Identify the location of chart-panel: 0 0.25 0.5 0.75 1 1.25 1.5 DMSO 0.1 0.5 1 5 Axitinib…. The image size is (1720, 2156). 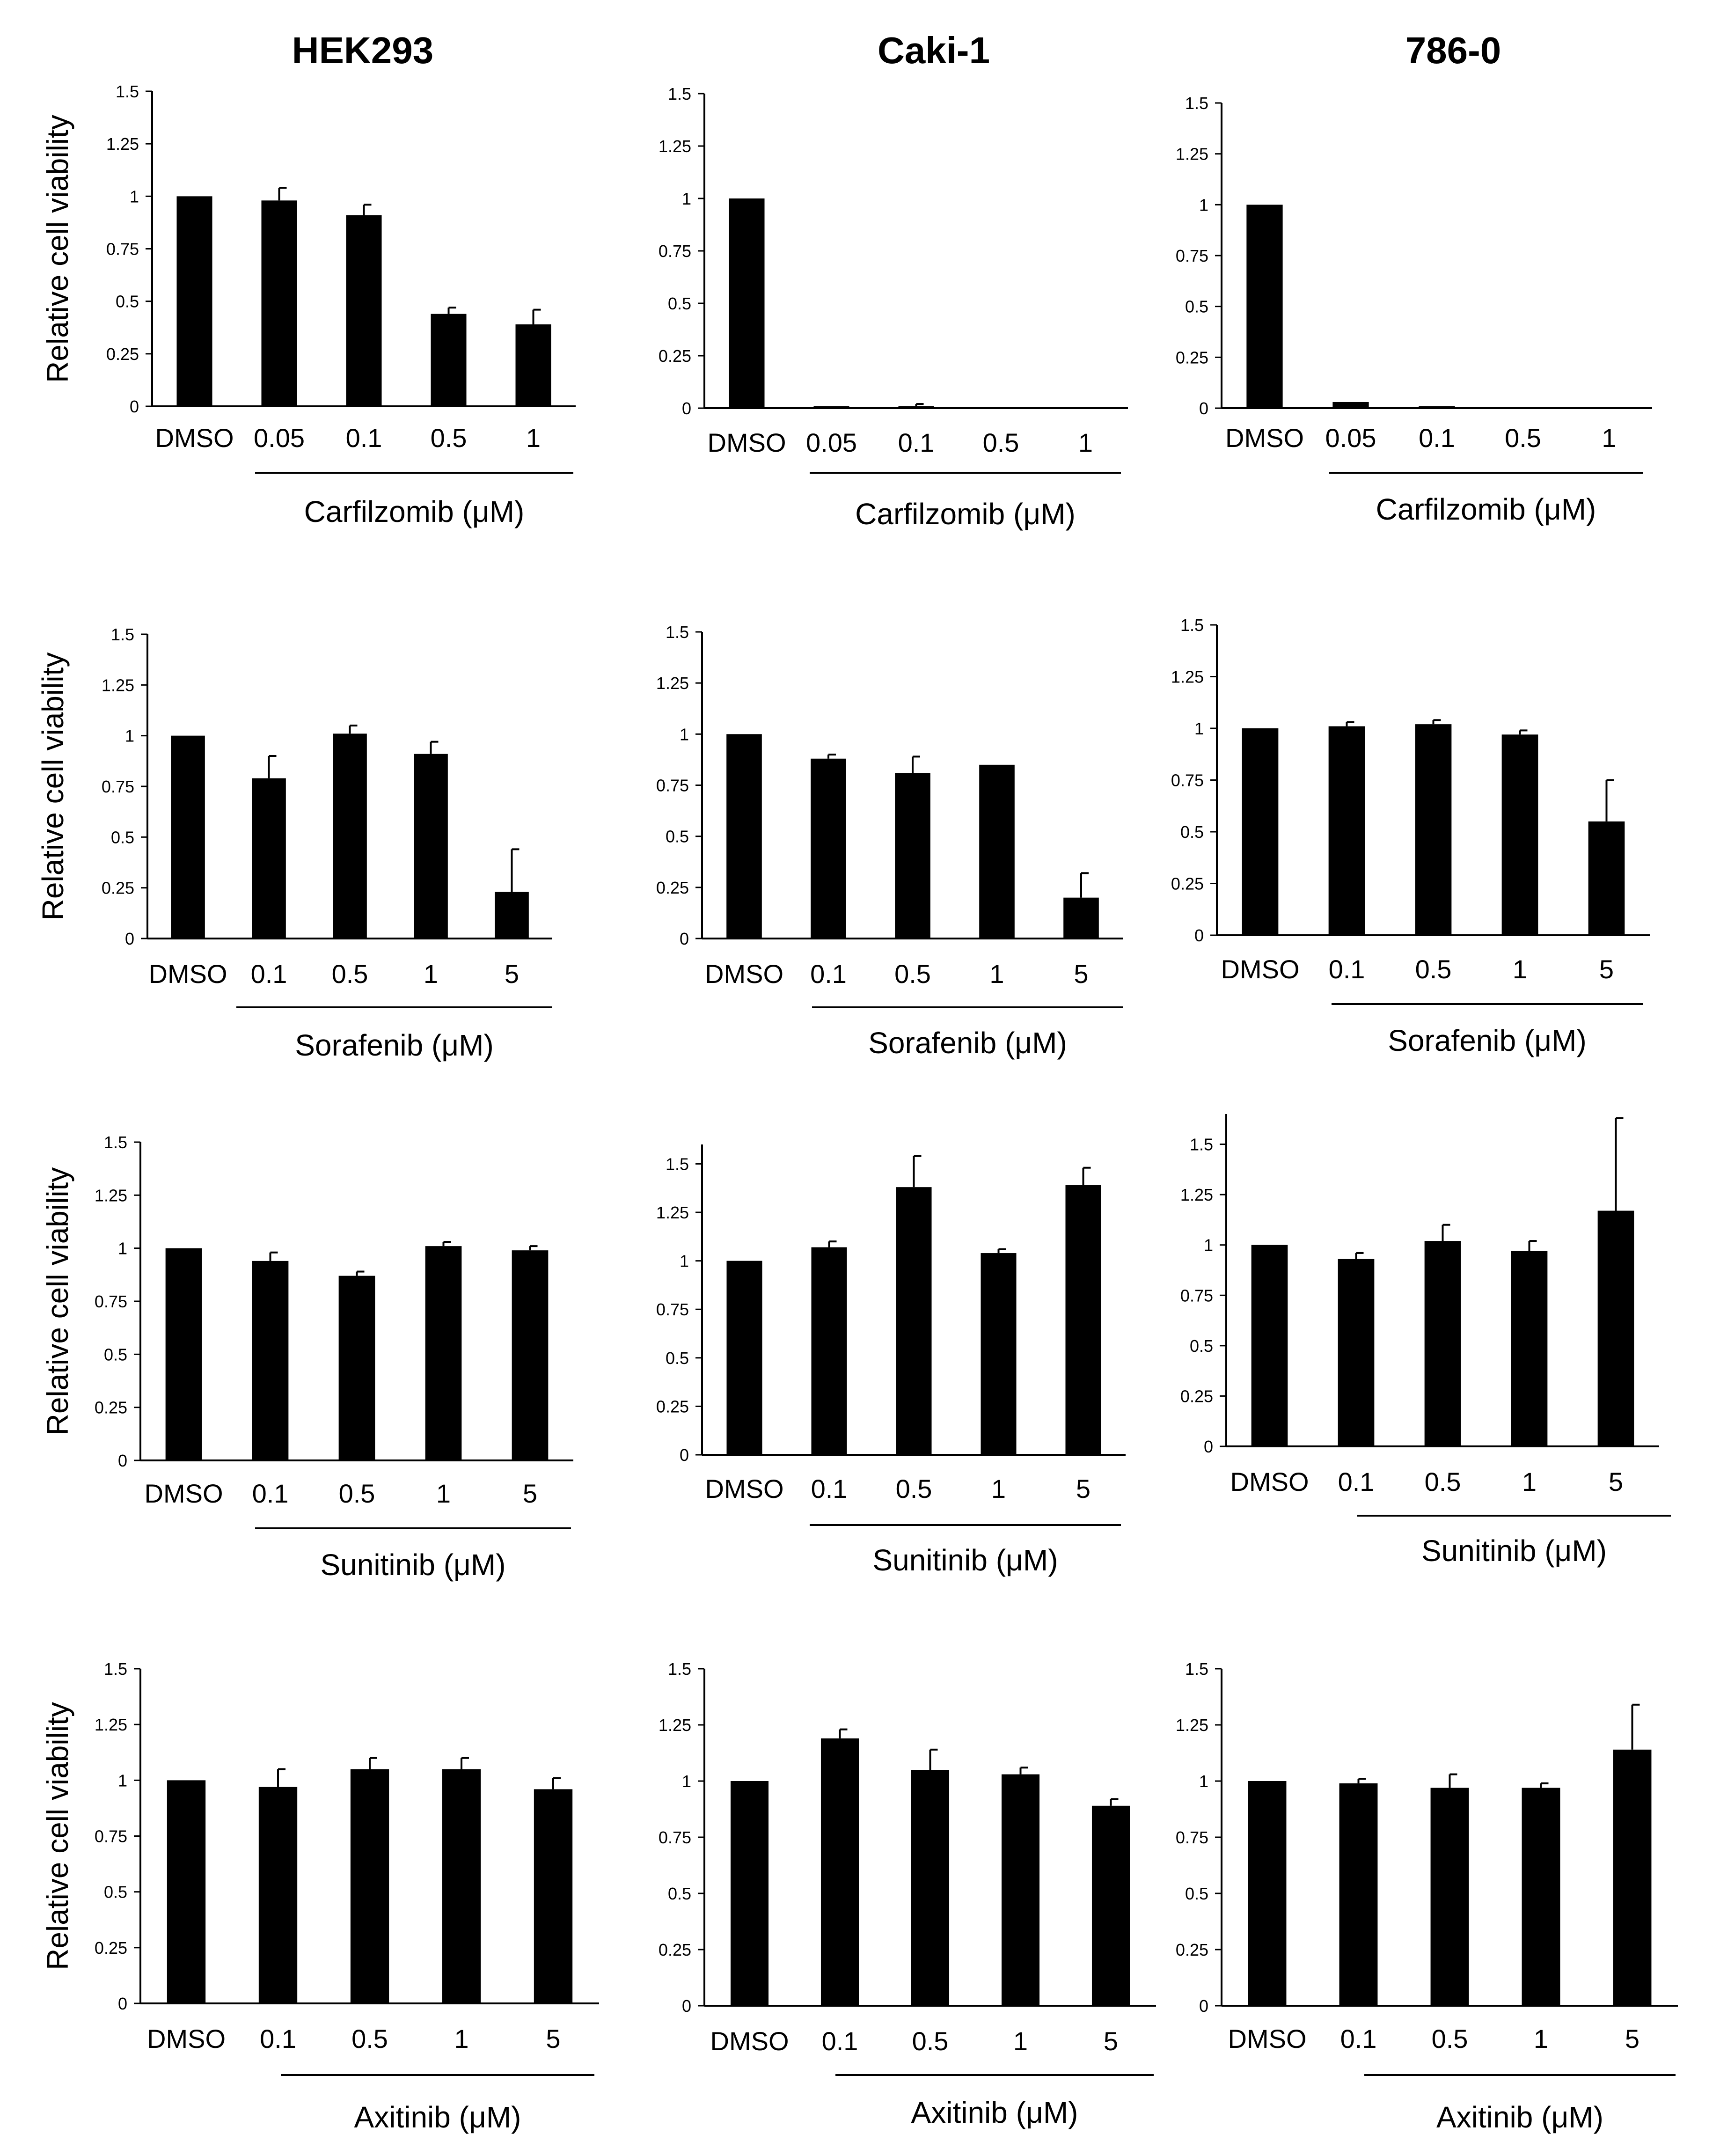
(907, 1894).